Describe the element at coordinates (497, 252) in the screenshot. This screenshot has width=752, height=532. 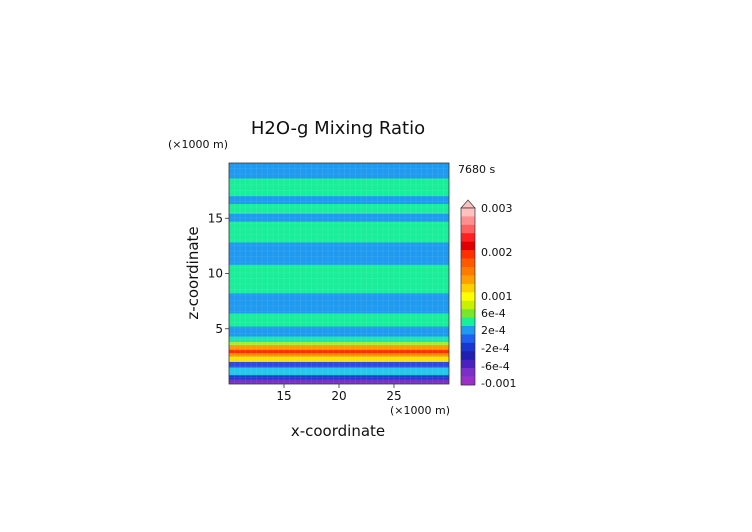
I see `colorbar-label: 0.002` at that location.